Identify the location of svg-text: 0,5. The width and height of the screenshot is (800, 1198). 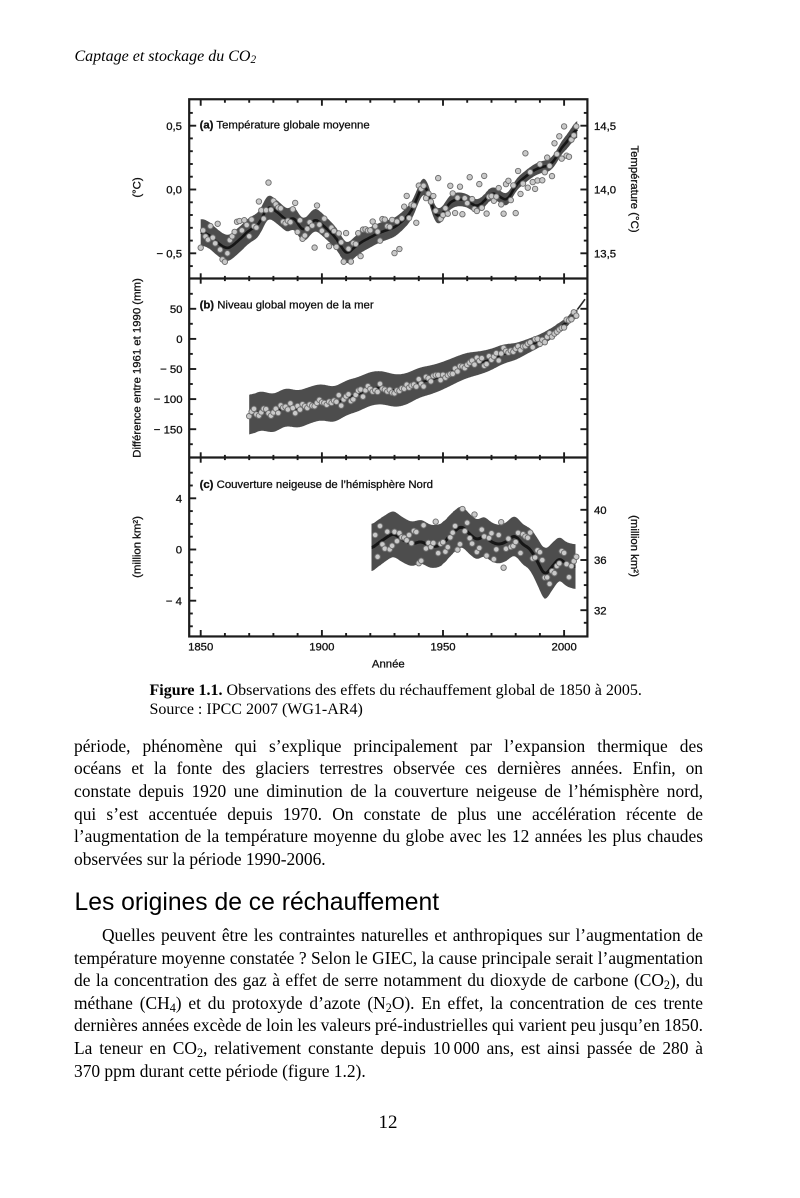
(174, 127).